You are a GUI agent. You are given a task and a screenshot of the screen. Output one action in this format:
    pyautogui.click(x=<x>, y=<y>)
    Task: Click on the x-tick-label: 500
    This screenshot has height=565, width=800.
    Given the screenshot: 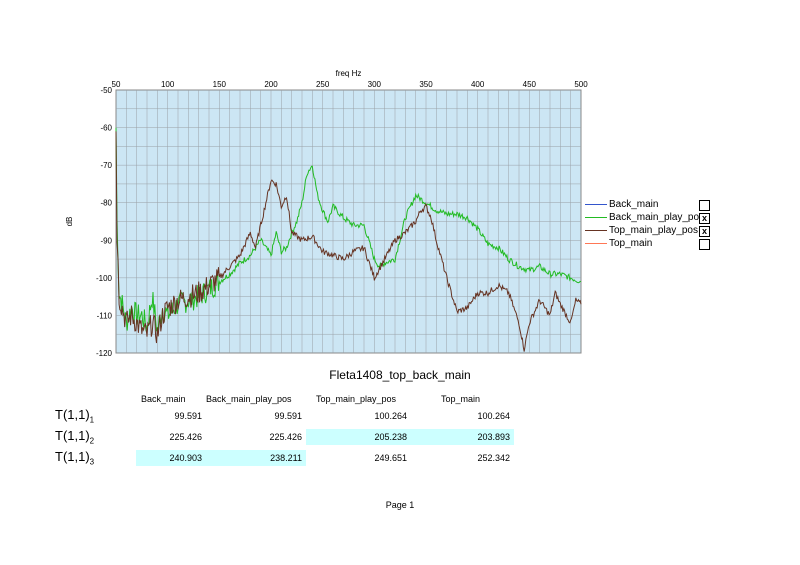 What is the action you would take?
    pyautogui.click(x=581, y=84)
    